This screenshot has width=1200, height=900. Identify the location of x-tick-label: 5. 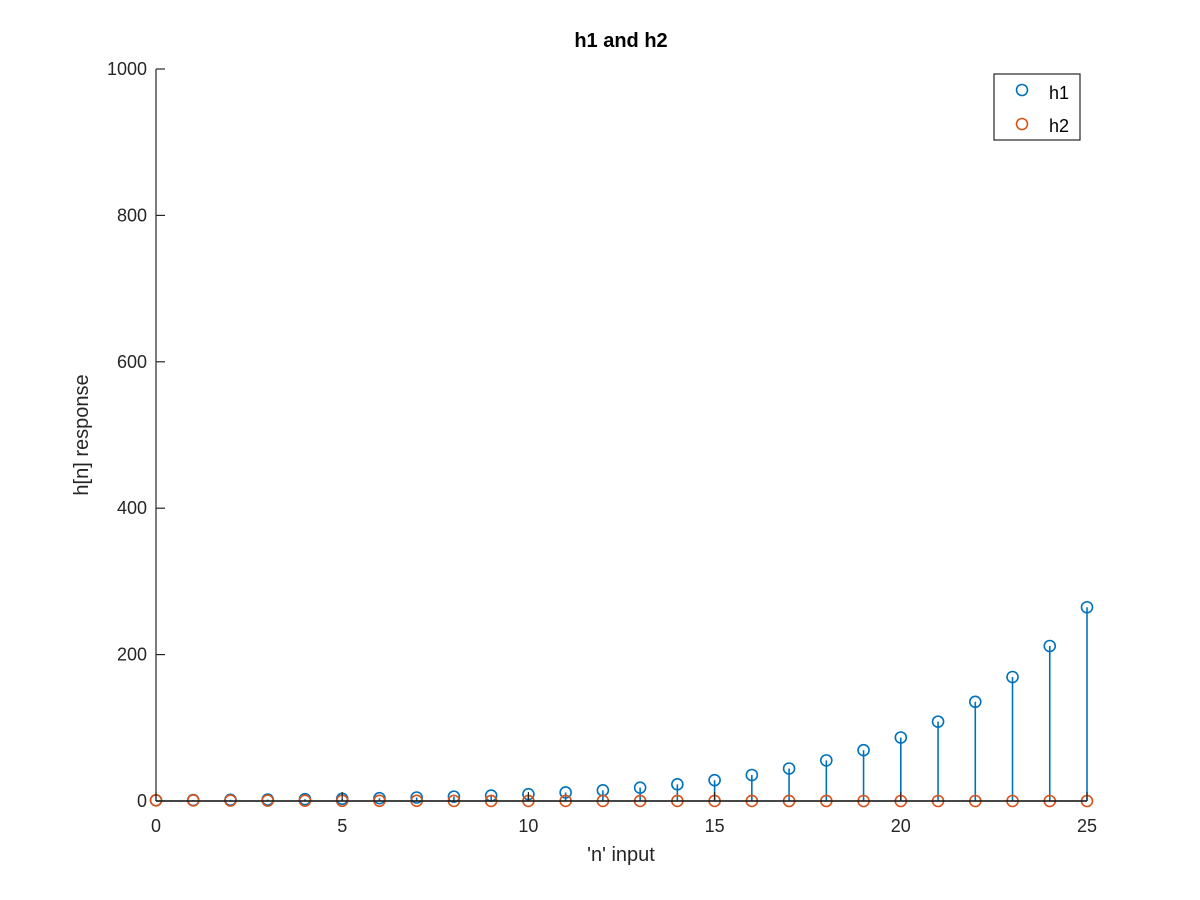
(342, 826).